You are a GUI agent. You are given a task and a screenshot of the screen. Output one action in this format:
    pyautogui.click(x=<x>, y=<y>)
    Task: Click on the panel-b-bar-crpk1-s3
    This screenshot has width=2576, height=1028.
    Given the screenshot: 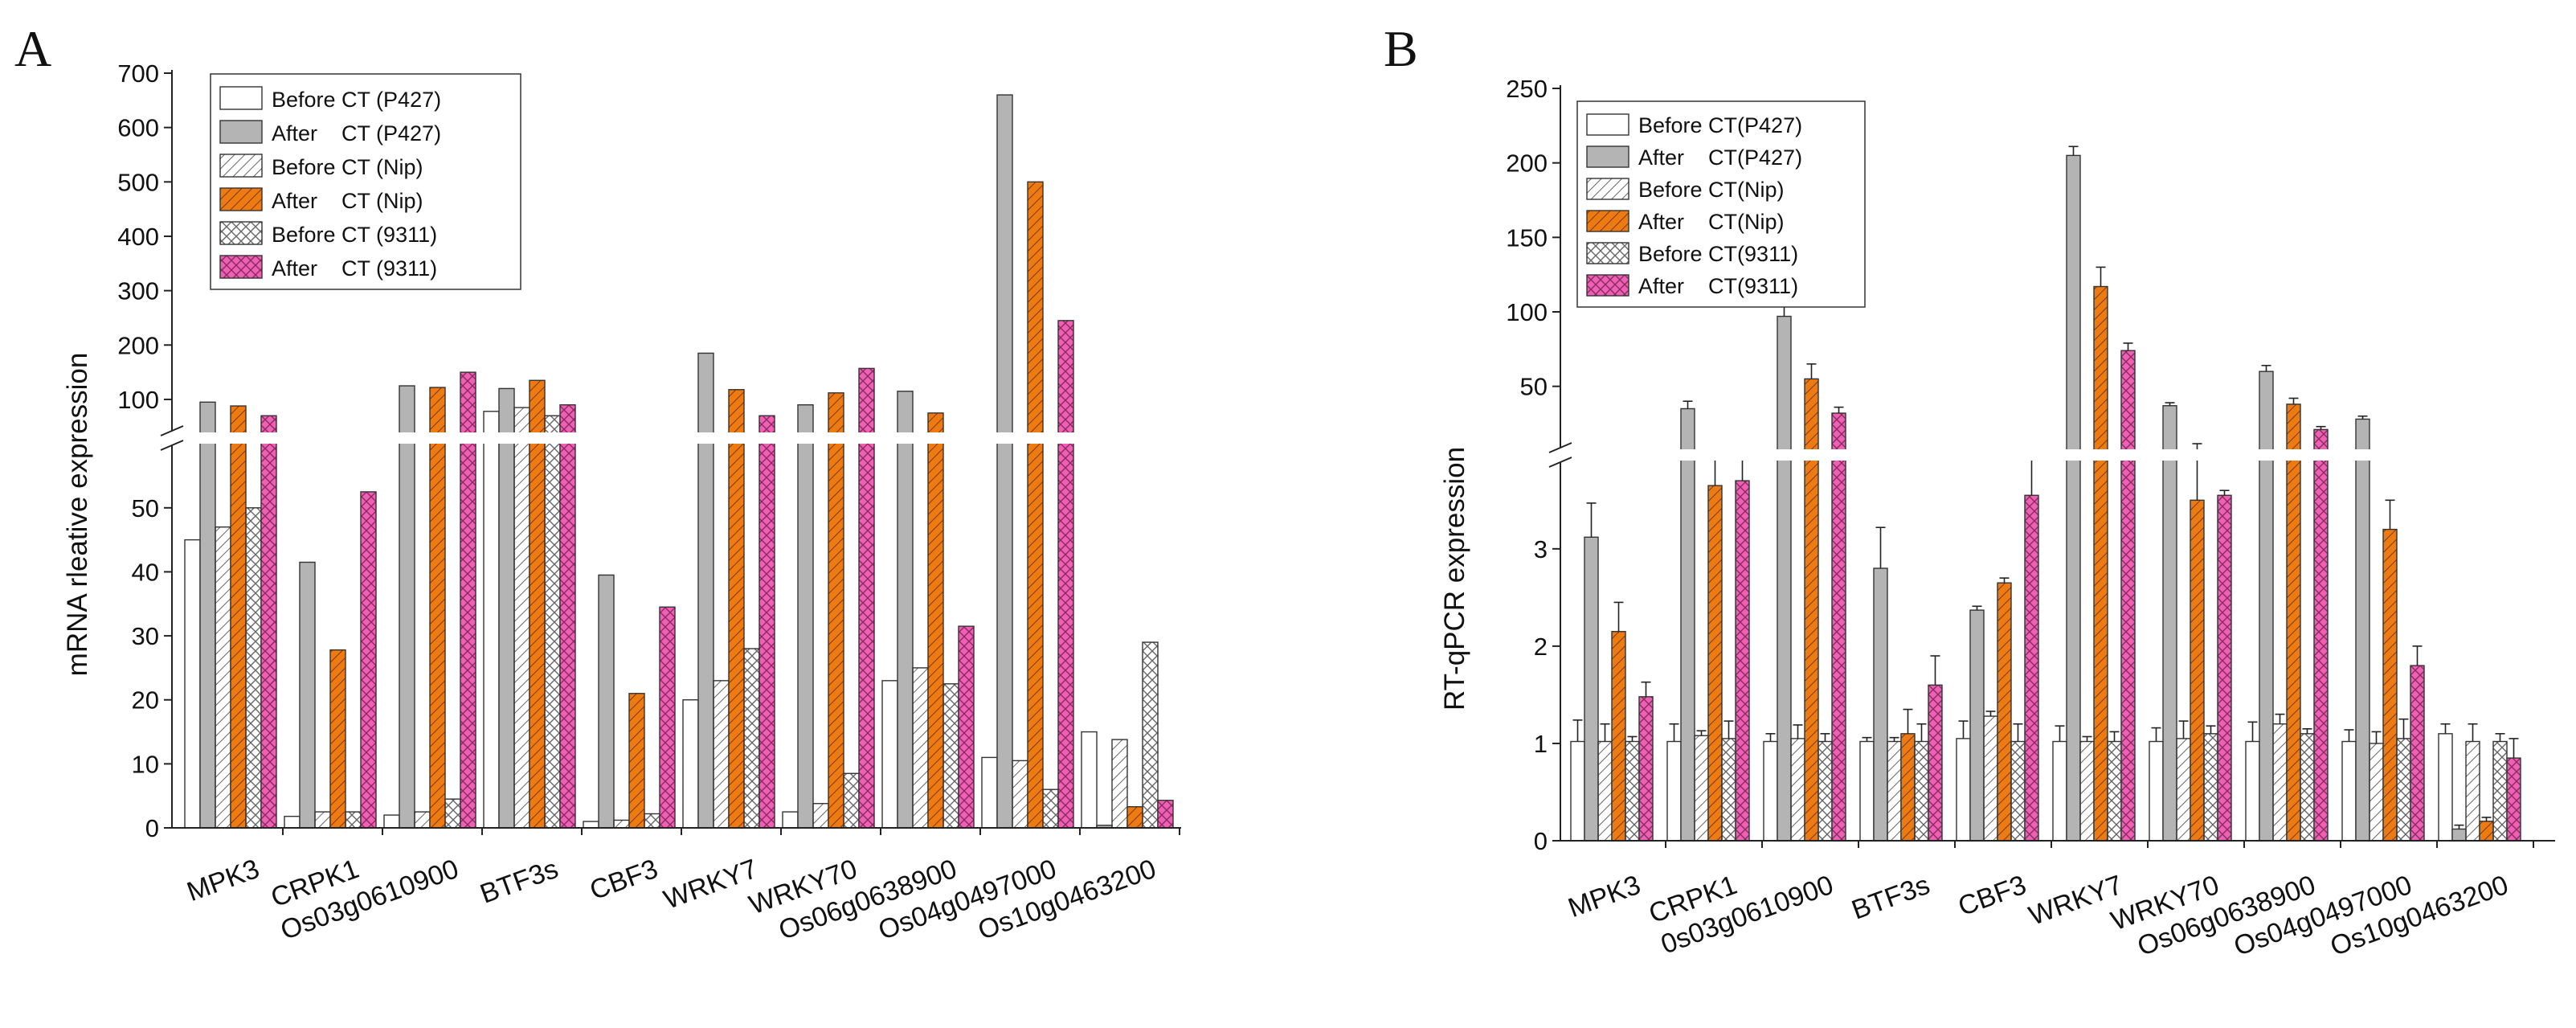 What is the action you would take?
    pyautogui.click(x=1701, y=788)
    